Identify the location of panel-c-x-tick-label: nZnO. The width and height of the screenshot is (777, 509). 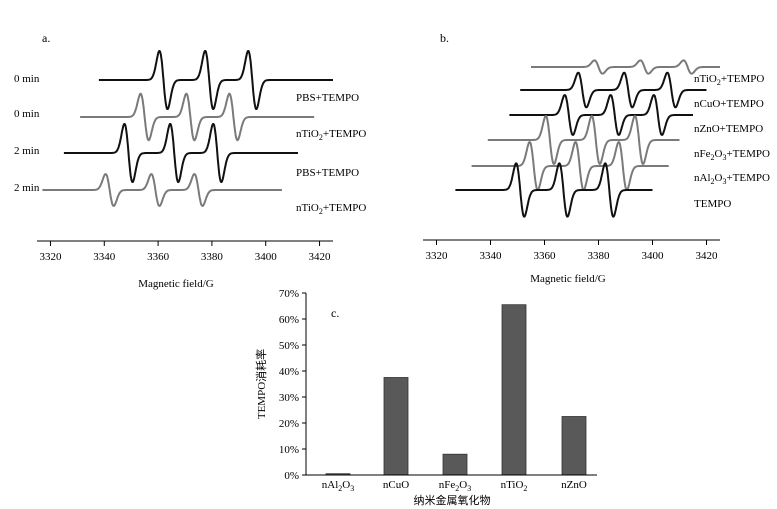
(574, 485).